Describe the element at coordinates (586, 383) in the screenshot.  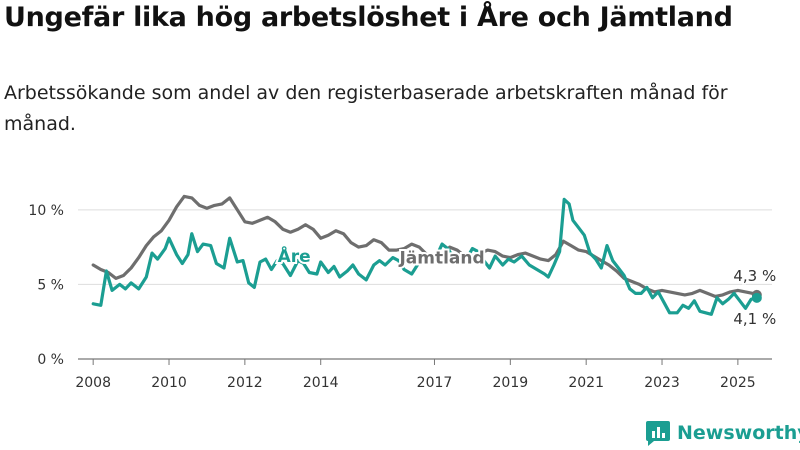
I see `x-tick-label: 2021` at that location.